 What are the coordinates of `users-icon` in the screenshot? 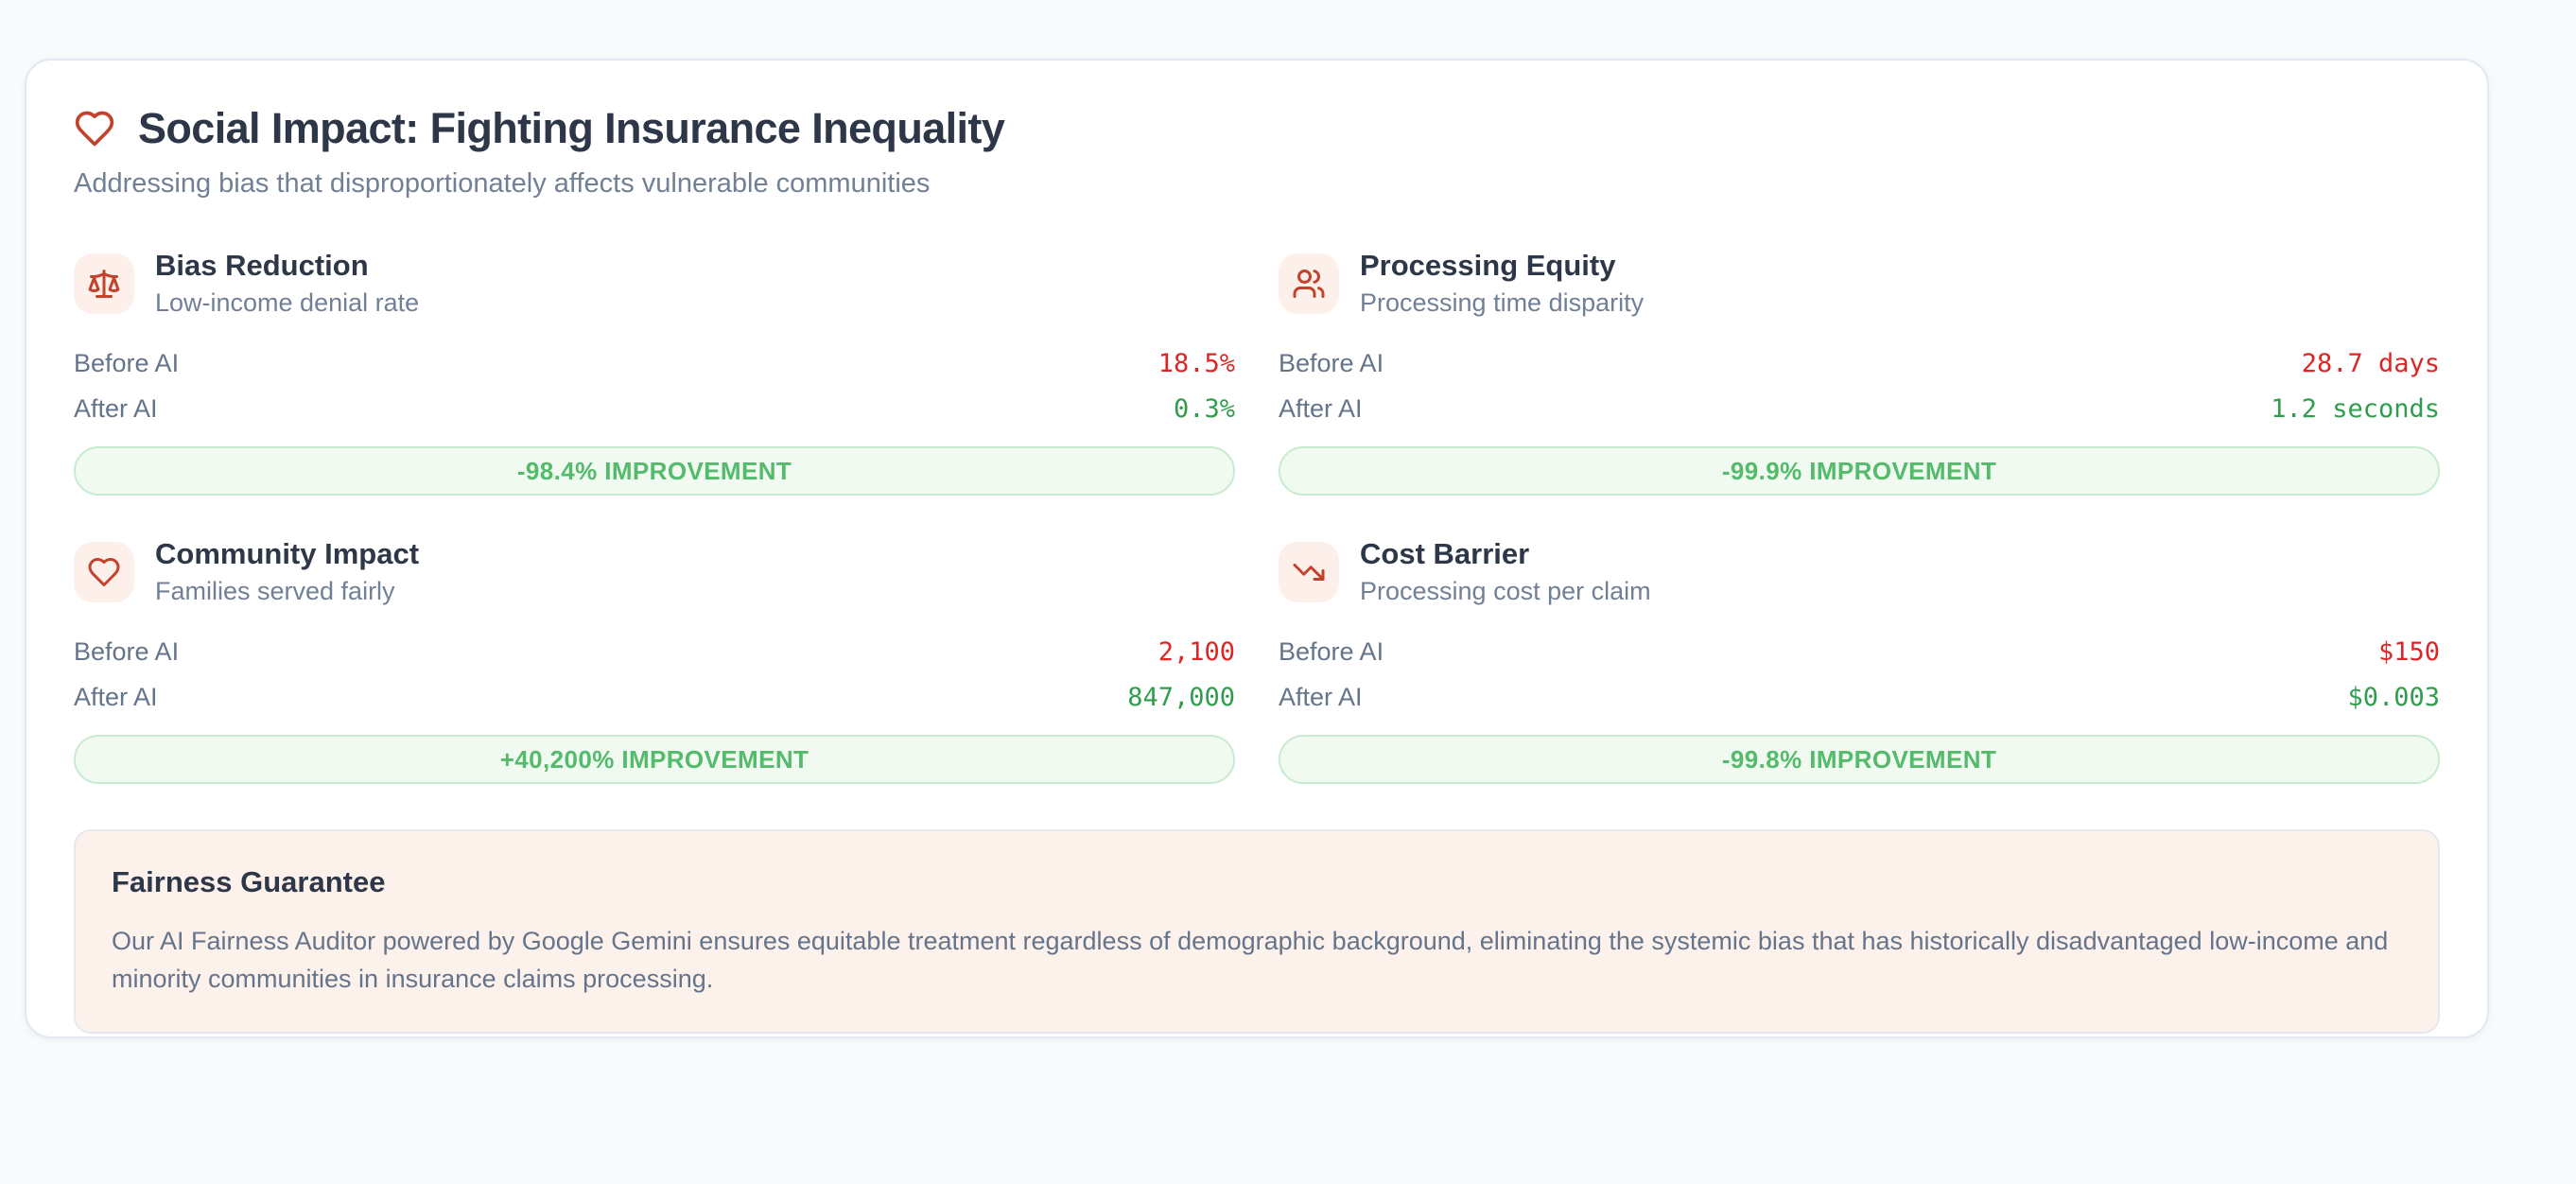 It's located at (1309, 283).